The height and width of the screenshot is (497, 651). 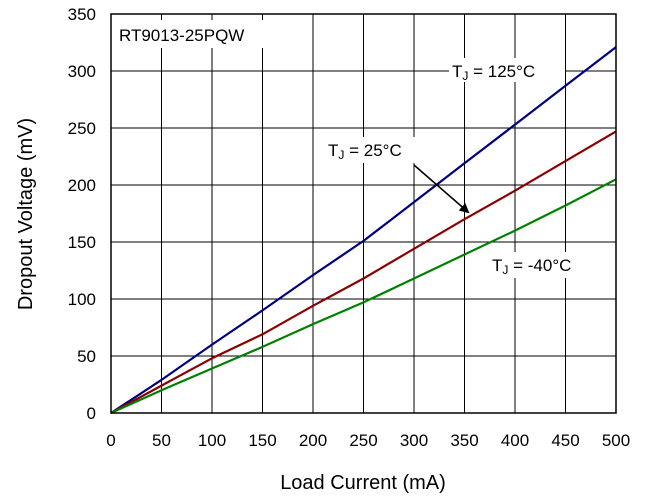 I want to click on y-tick-label: 0, so click(x=91, y=413).